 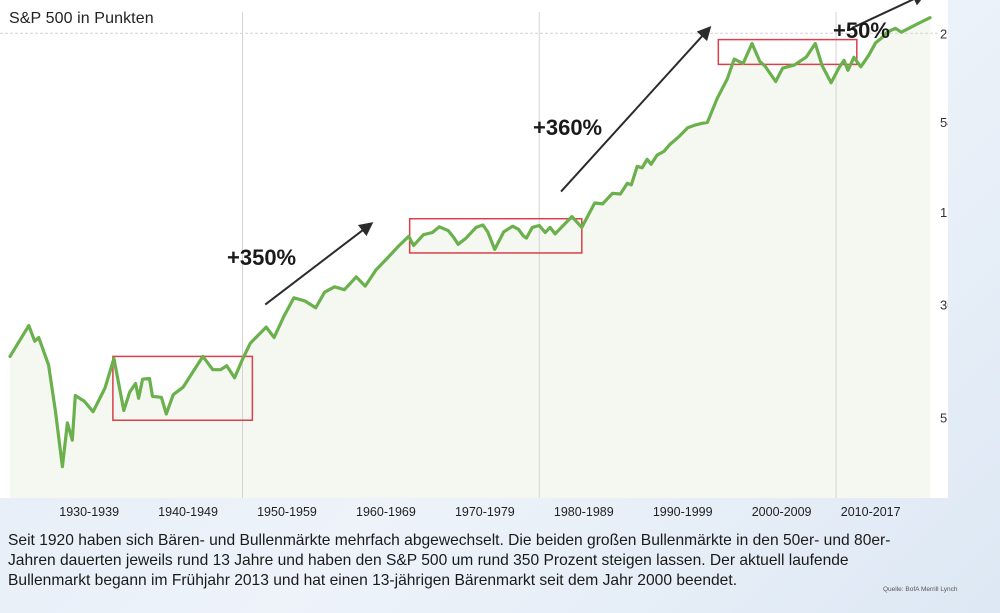 I want to click on x-tick-label: 1940-1949, so click(x=188, y=512).